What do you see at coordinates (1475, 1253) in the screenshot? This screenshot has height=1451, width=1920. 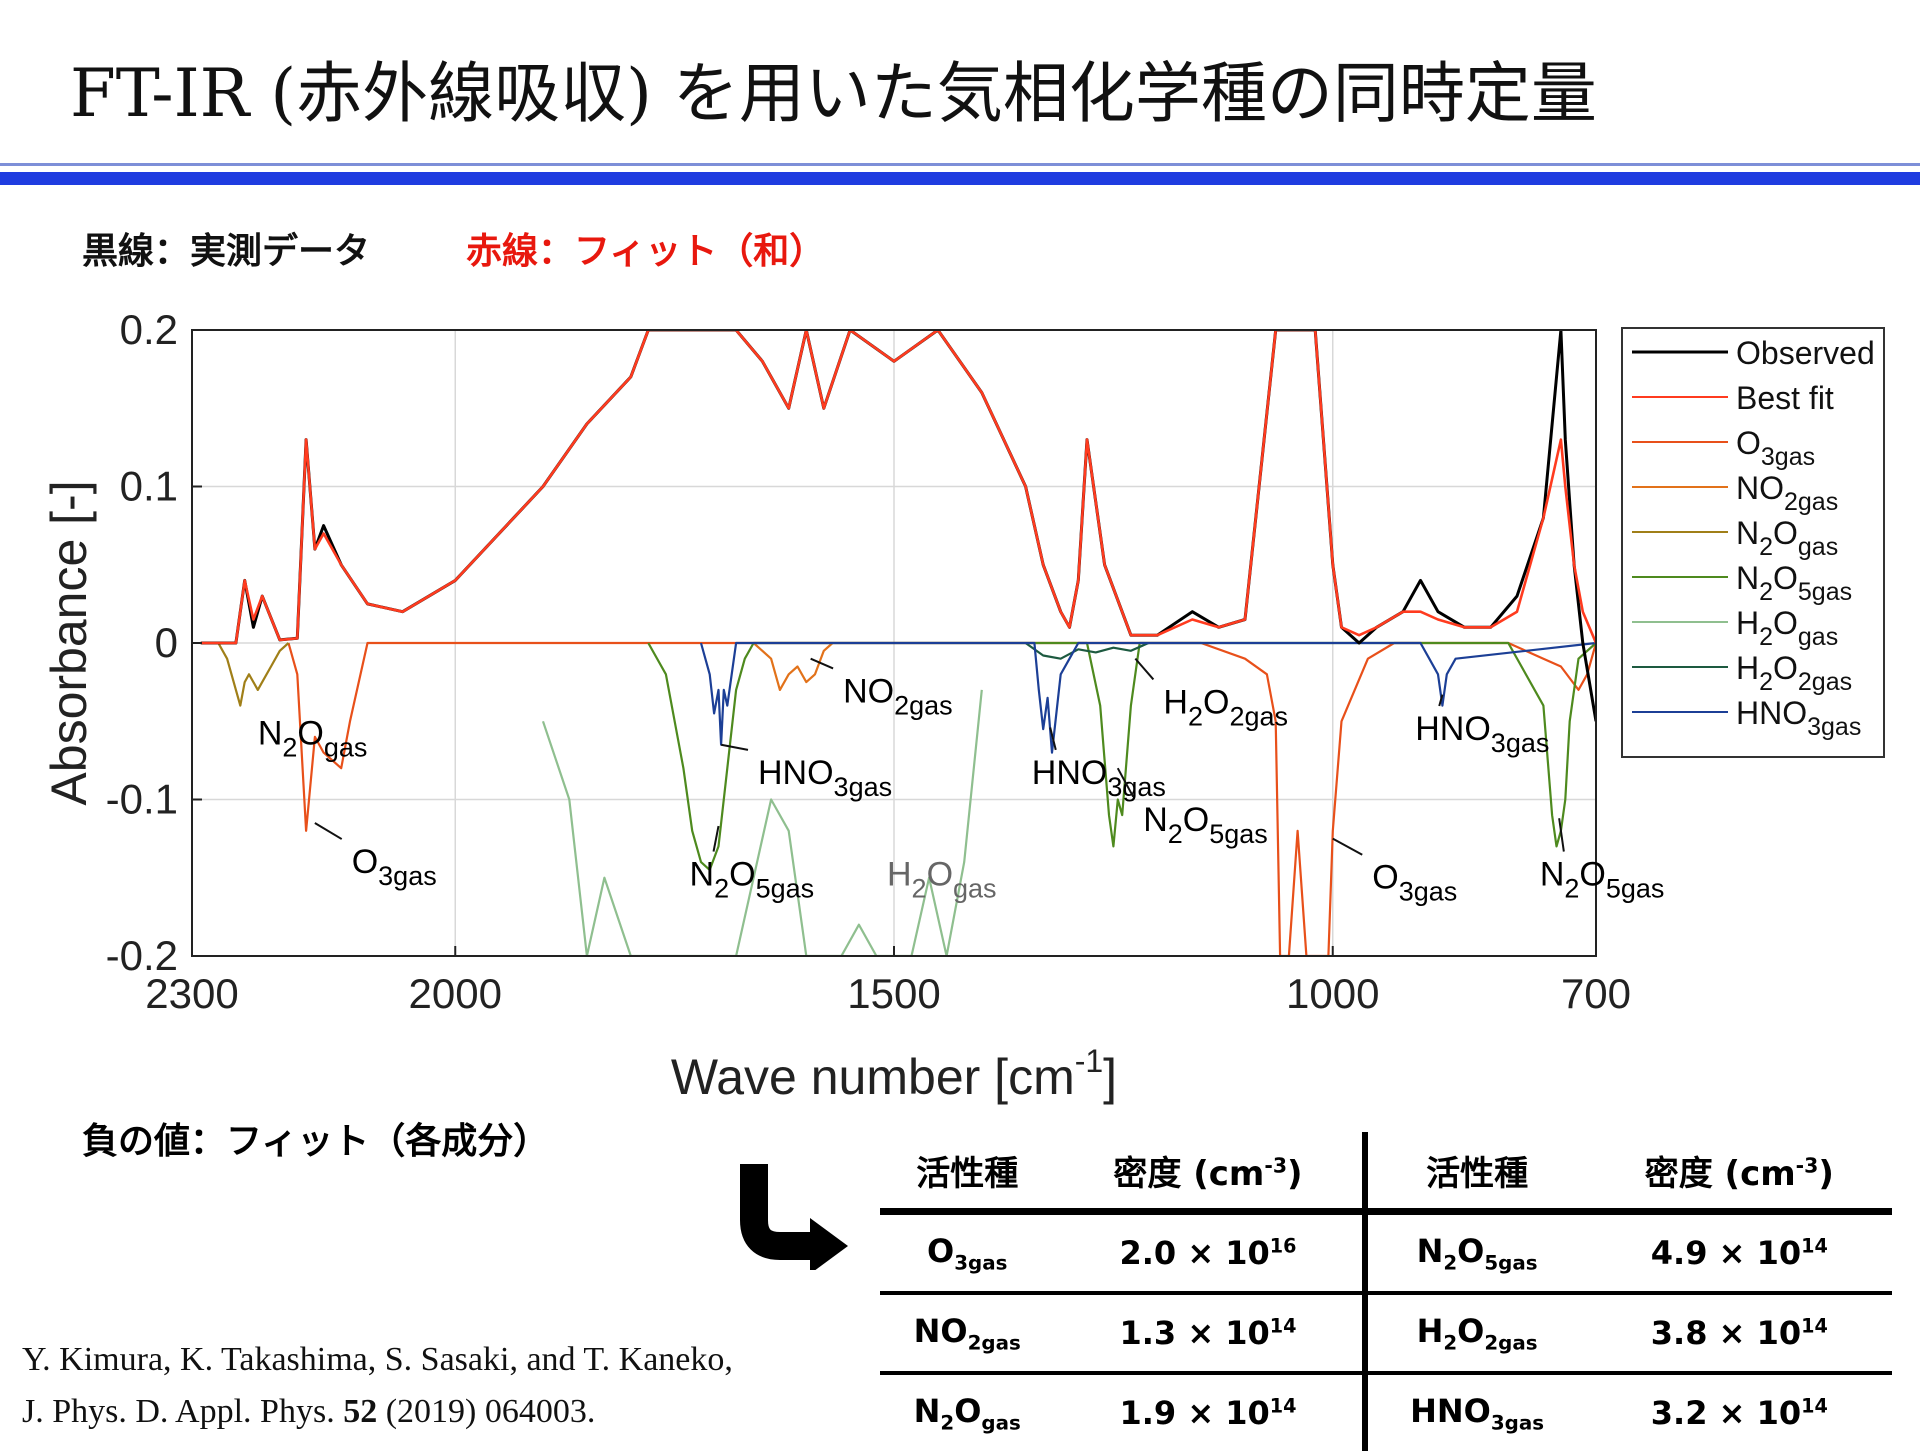 I see `species-cell: N2O5gas` at bounding box center [1475, 1253].